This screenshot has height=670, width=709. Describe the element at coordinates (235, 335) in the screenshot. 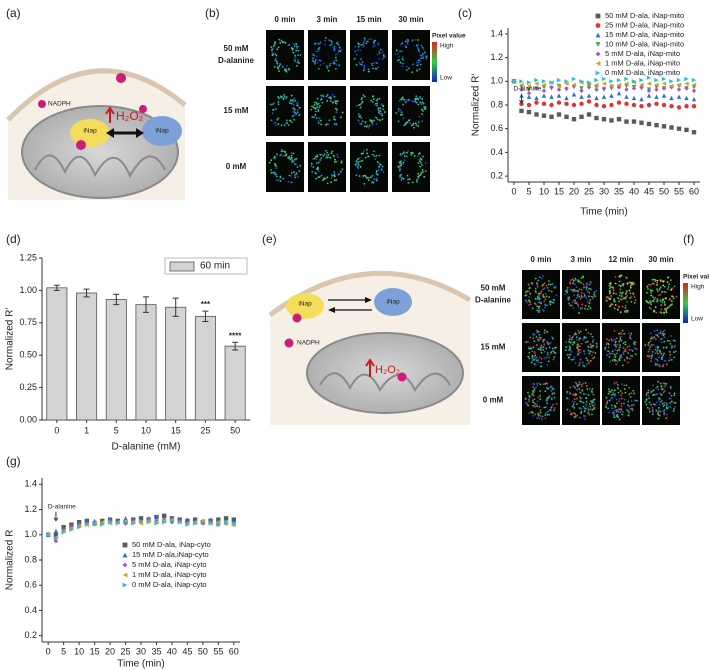

I see `significance: ****` at that location.